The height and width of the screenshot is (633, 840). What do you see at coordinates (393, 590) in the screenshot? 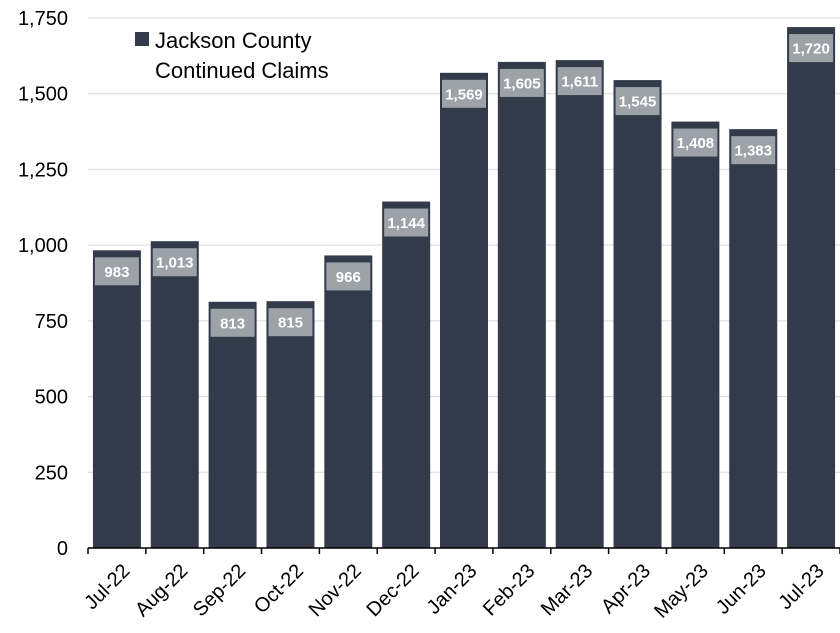
I see `x-tick-label: Dec-22` at bounding box center [393, 590].